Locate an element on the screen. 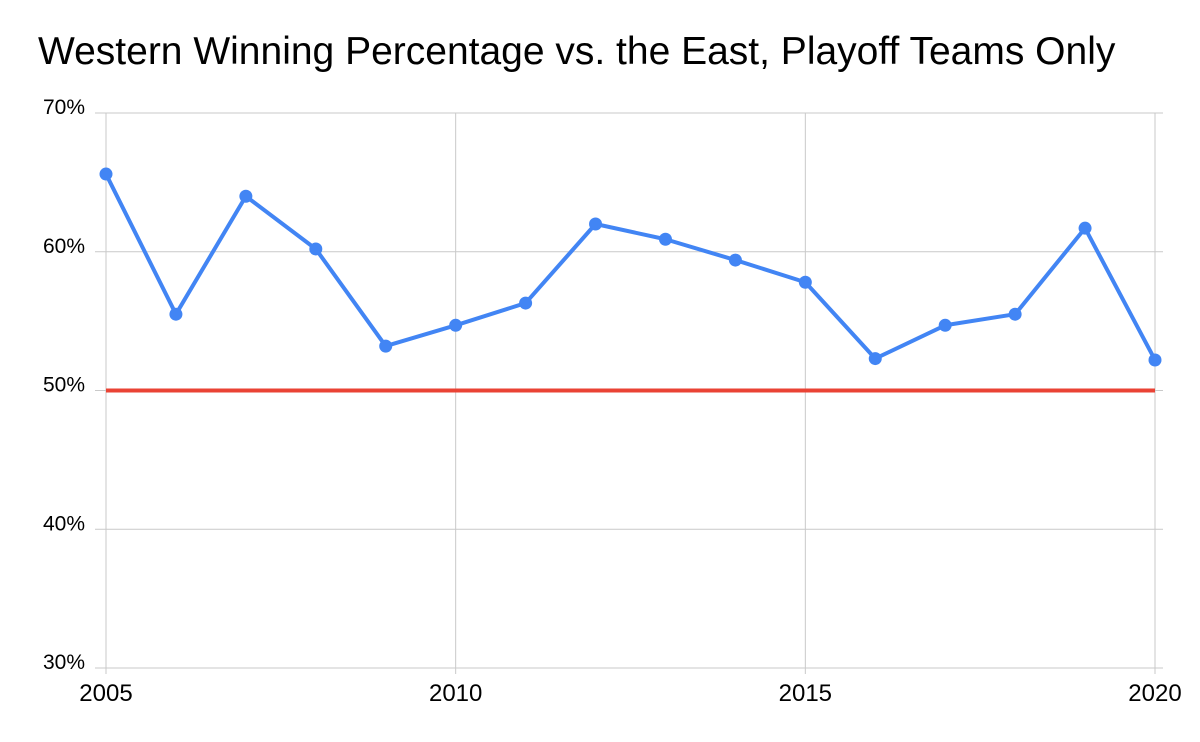  data-point-2008 is located at coordinates (316, 249).